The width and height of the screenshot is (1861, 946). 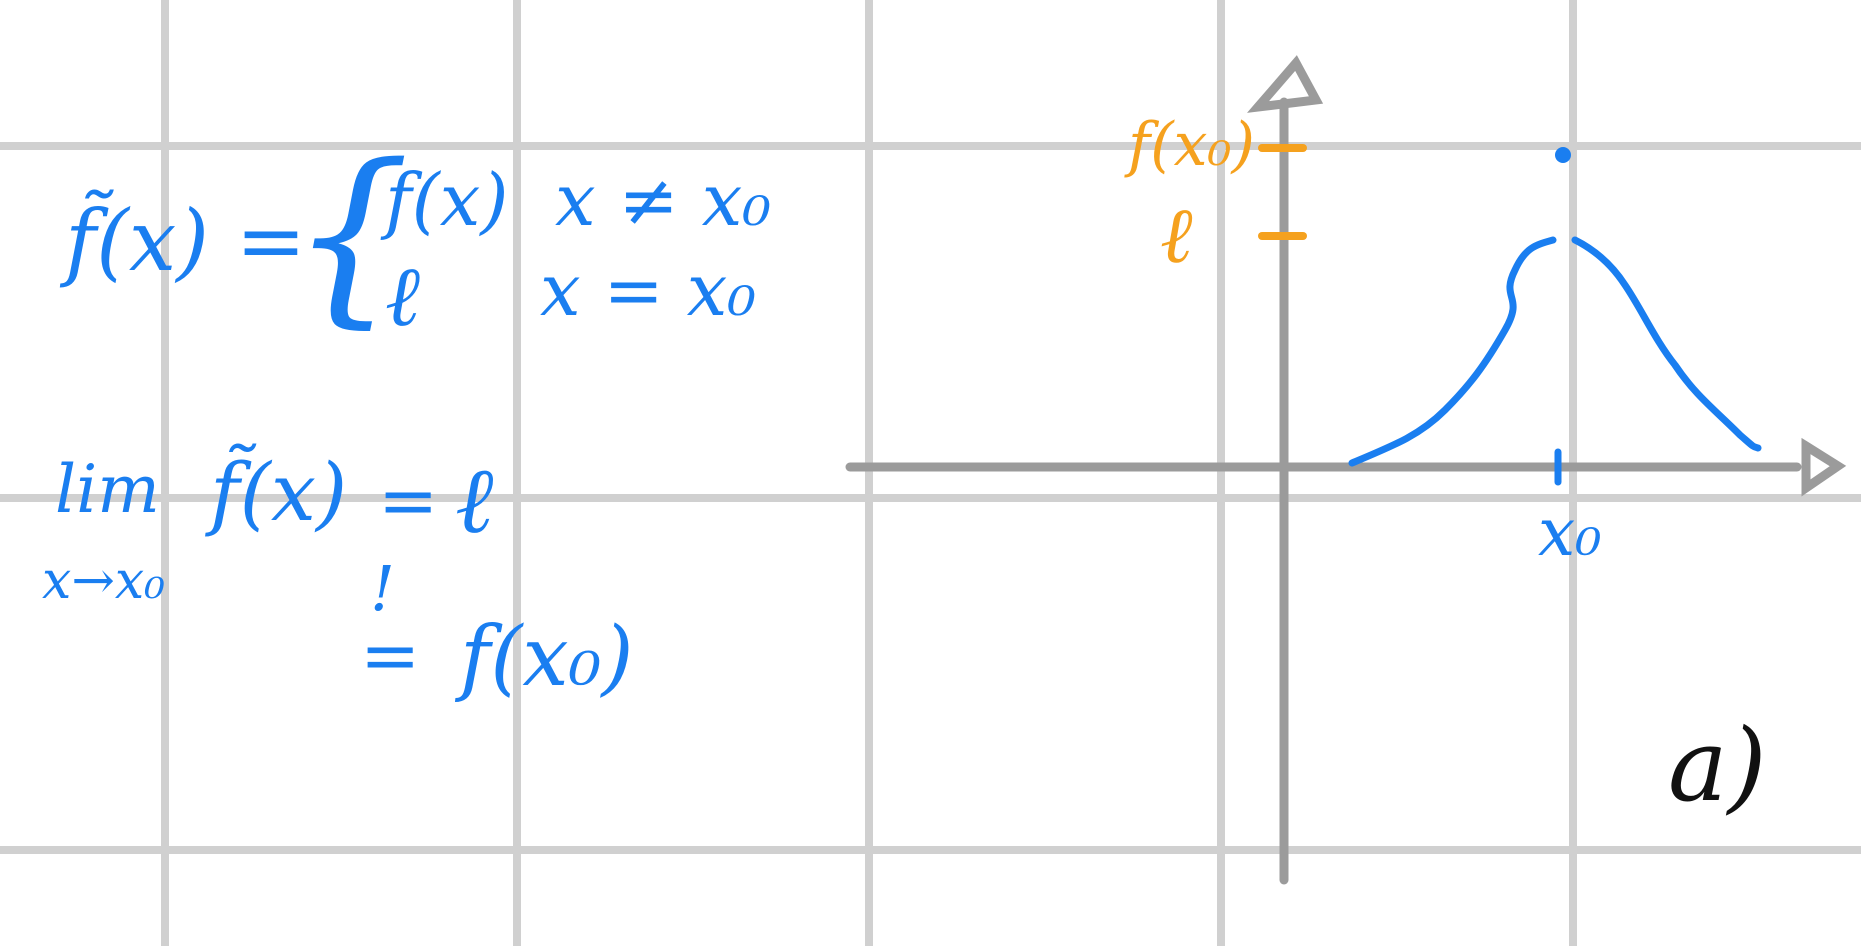 I want to click on value-at-point: f(x₀), so click(x=543, y=657).